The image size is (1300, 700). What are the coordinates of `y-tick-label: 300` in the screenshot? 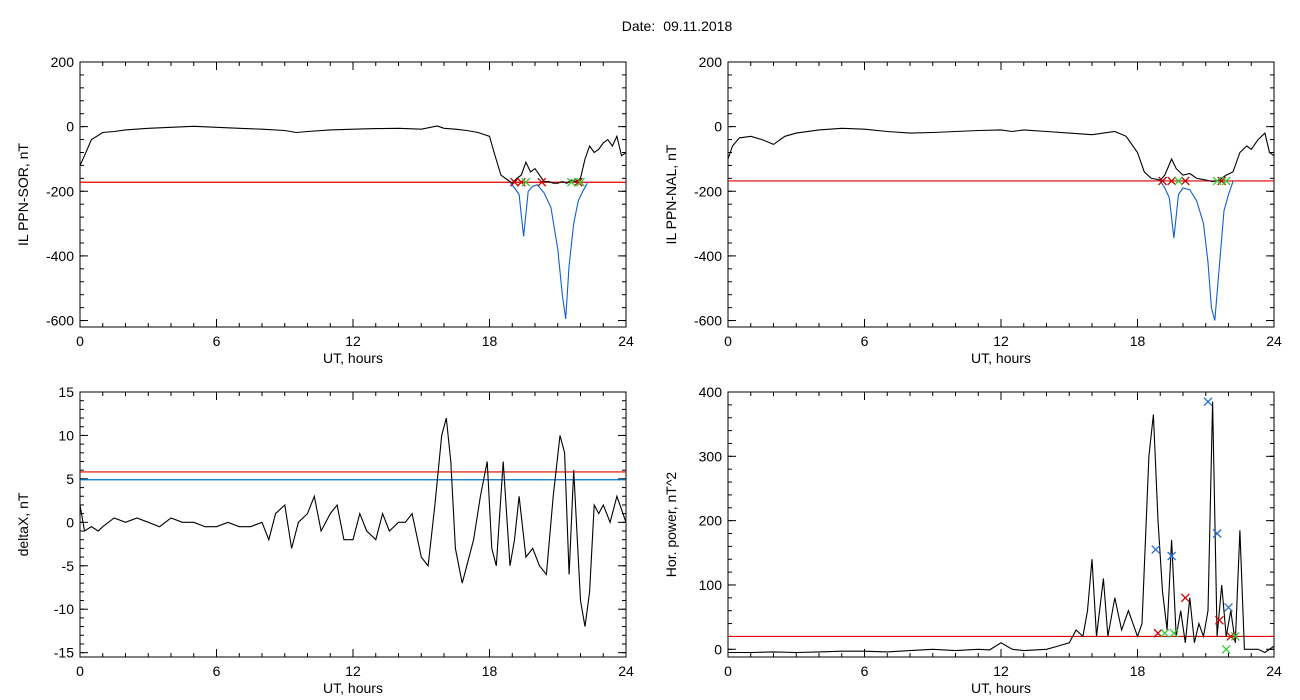 It's located at (711, 456).